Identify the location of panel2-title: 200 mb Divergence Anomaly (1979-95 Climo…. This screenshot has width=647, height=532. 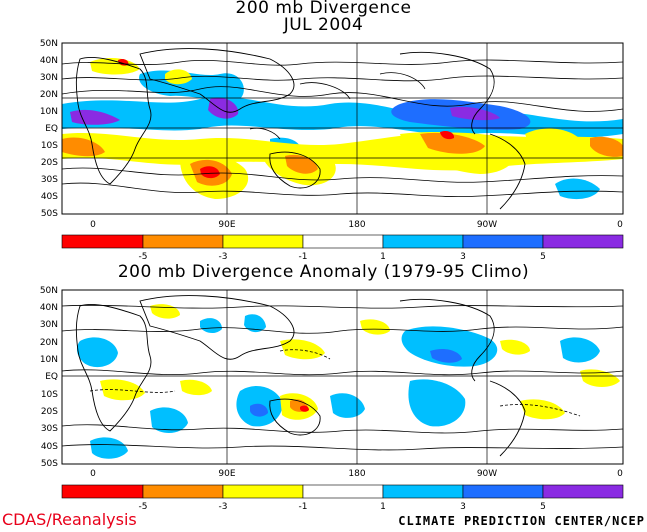
(323, 272).